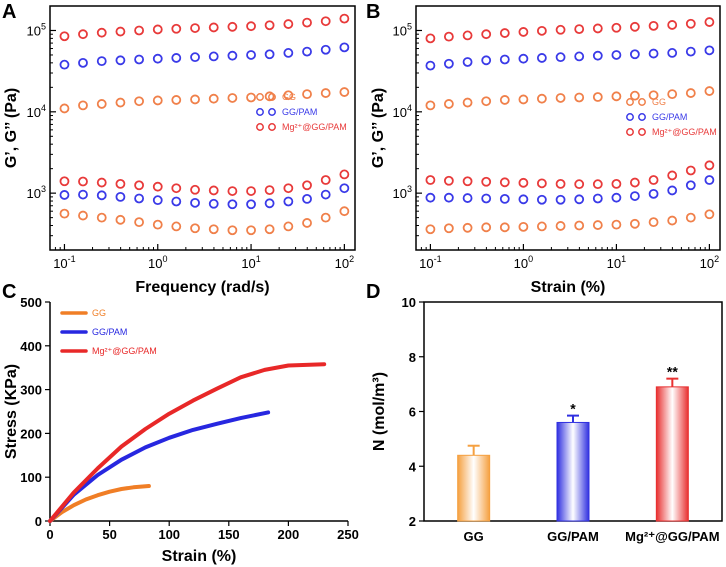  I want to click on panel-letter: C, so click(9, 292).